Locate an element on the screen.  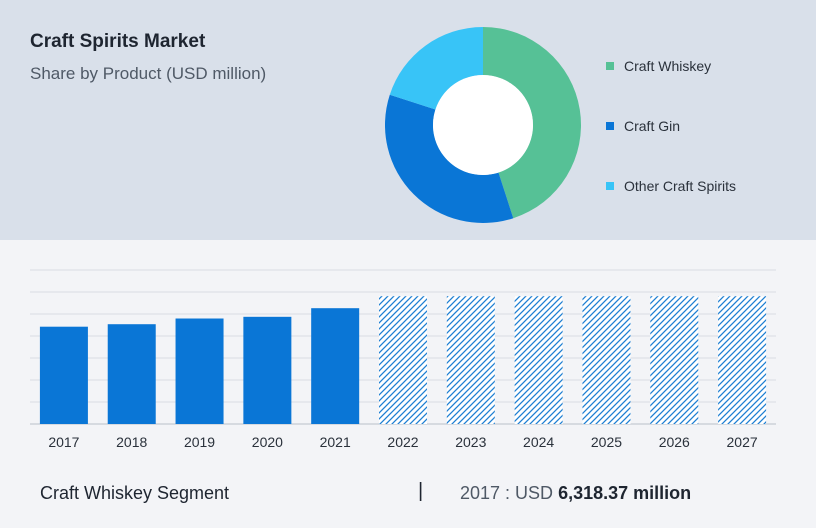
legend-swatch-gin is located at coordinates (610, 126).